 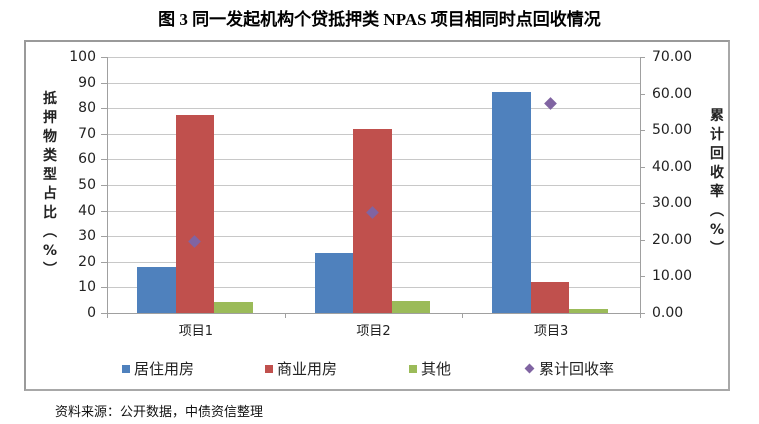 I want to click on right-axis-tick-label: 70.00, so click(x=672, y=57).